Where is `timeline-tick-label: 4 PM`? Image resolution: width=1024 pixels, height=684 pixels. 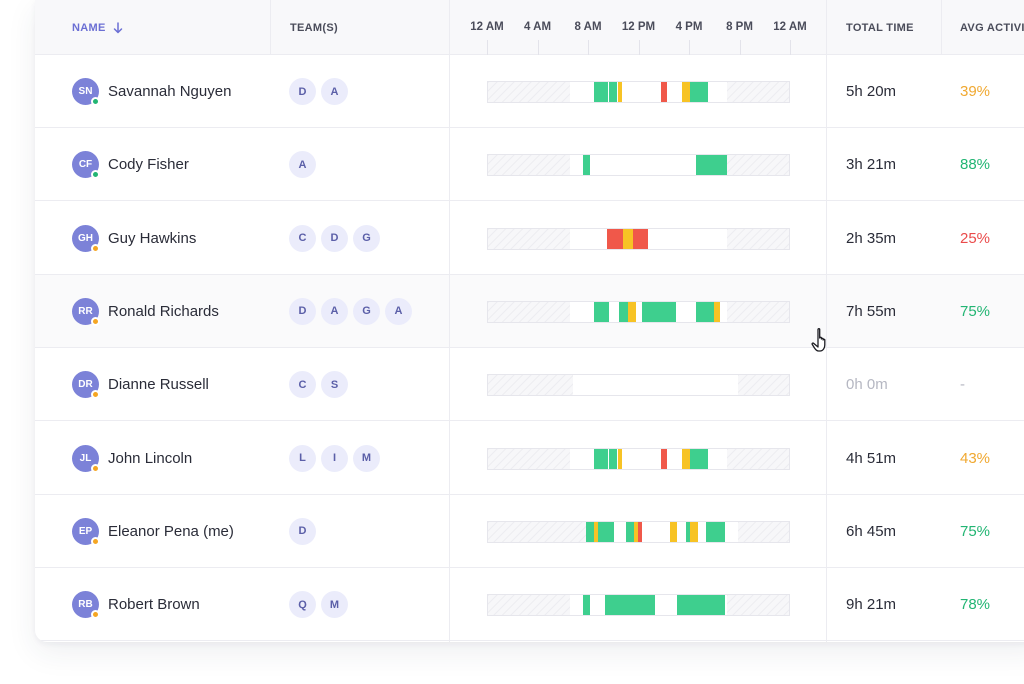
timeline-tick-label: 4 PM is located at coordinates (689, 27).